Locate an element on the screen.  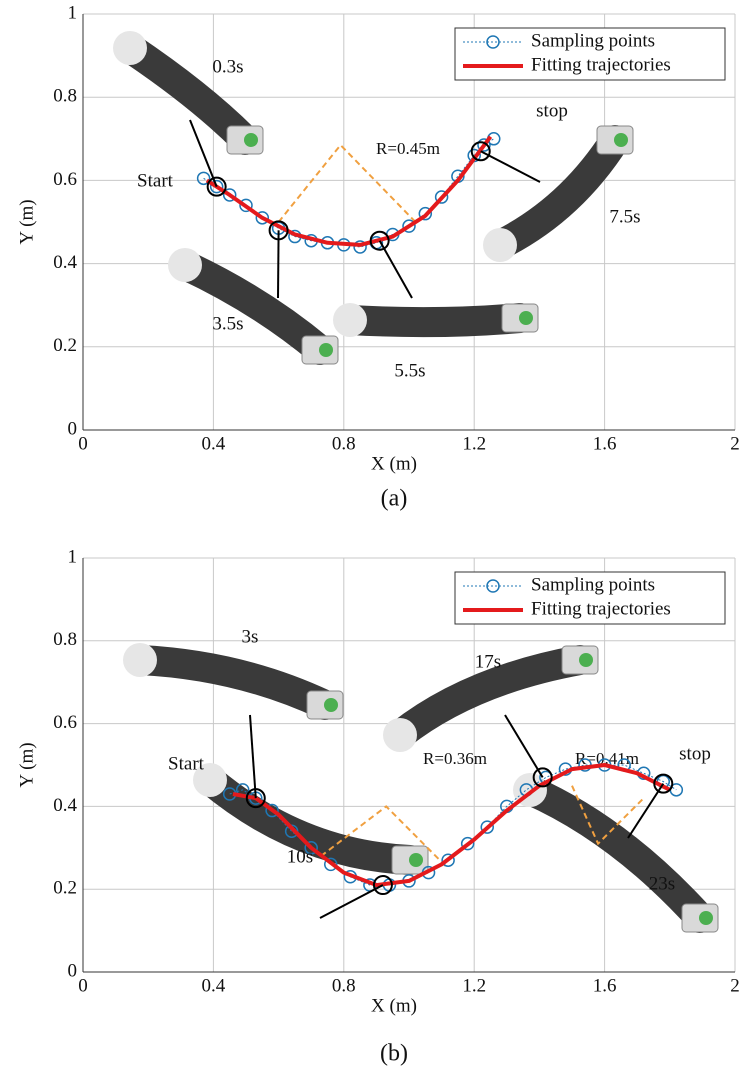
y-tick-label: 0.8 is located at coordinates (65, 96).